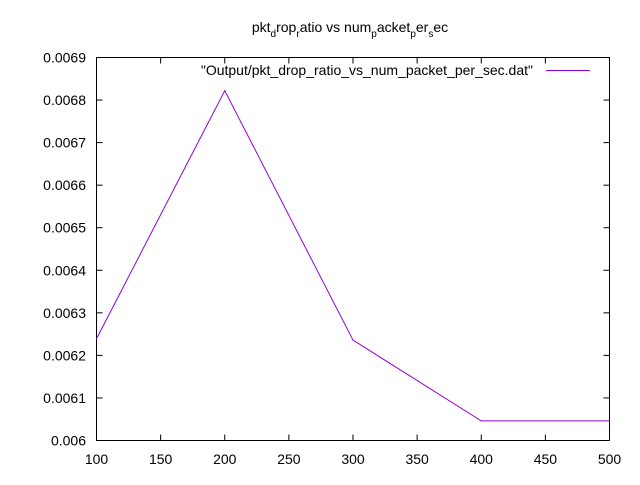 This screenshot has width=640, height=485. Describe the element at coordinates (430, 34) in the screenshot. I see `chart-title-part: s` at that location.